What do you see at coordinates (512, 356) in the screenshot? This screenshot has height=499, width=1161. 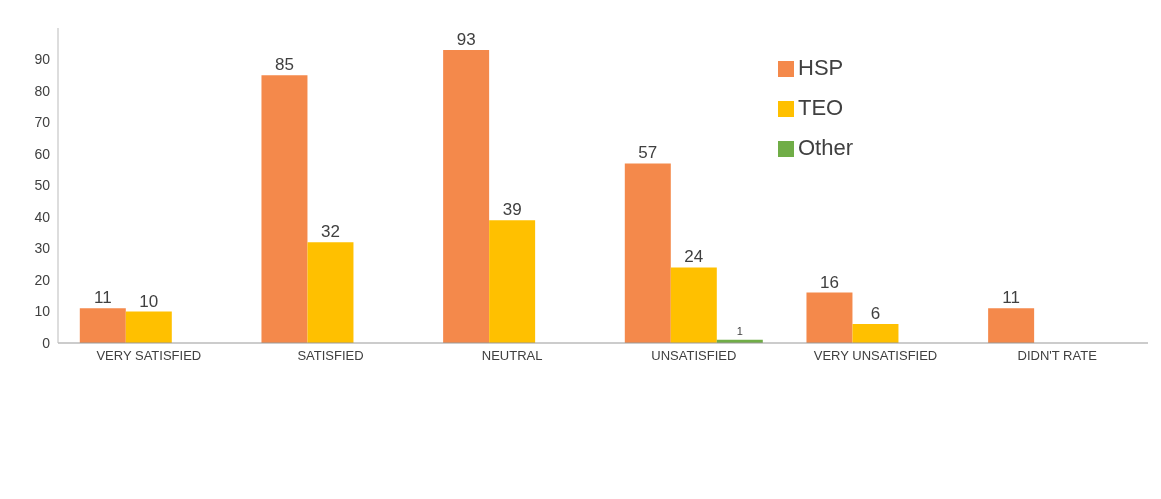 I see `x-tick-label: NEUTRAL` at bounding box center [512, 356].